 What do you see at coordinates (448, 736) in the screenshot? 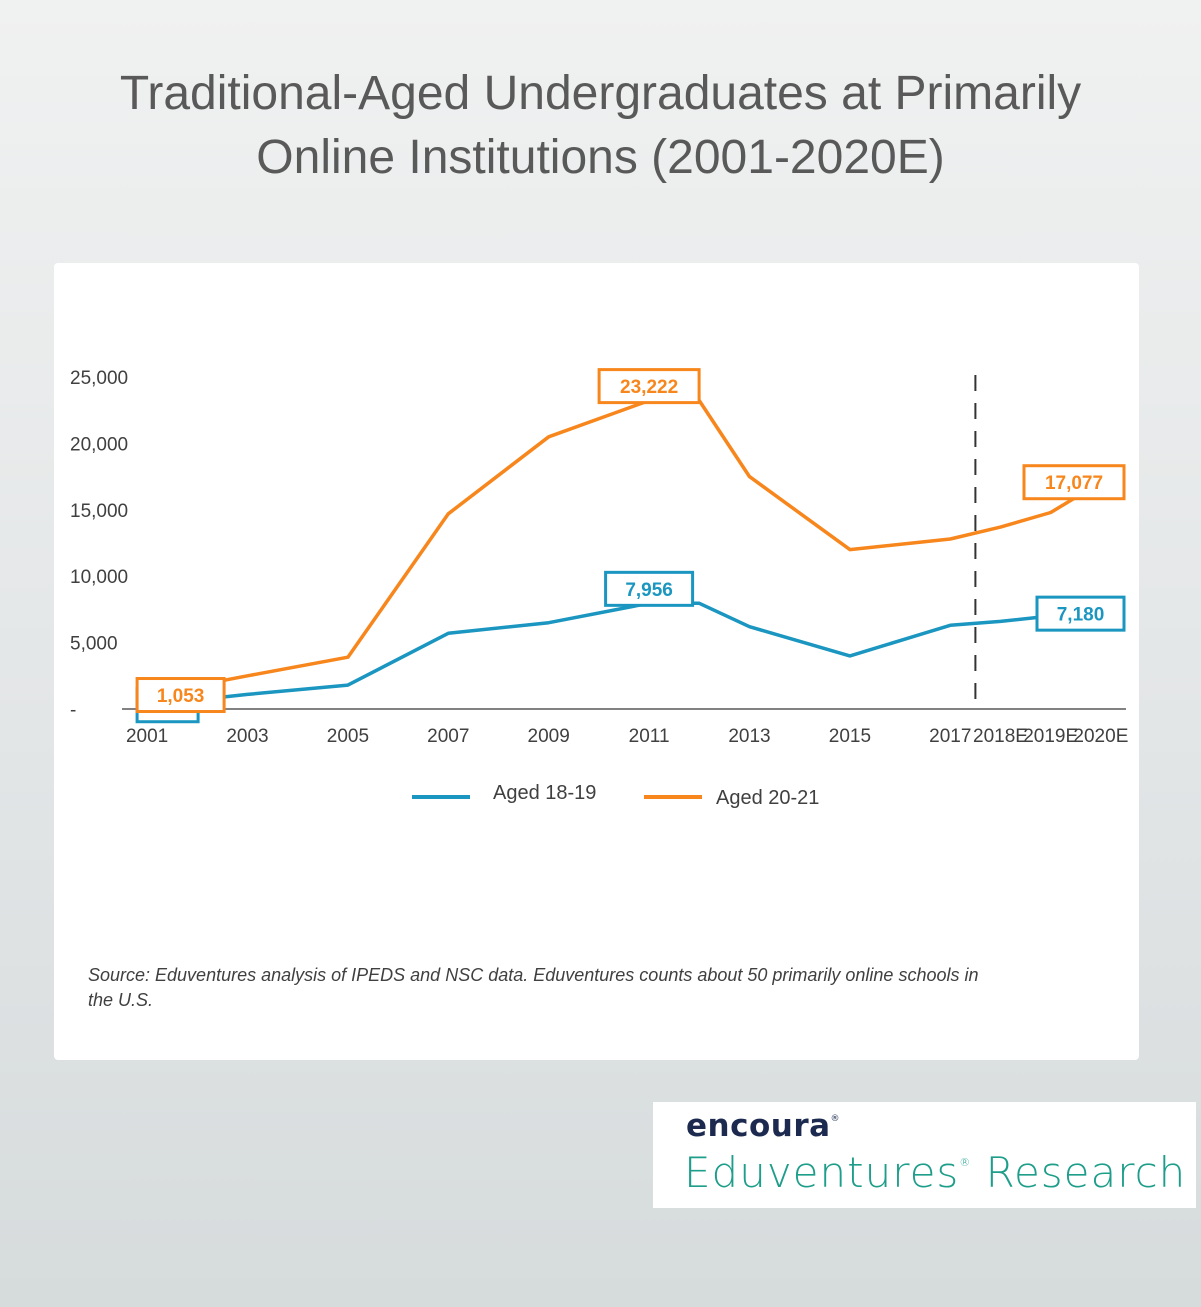
I see `x-tick-label: 2007` at bounding box center [448, 736].